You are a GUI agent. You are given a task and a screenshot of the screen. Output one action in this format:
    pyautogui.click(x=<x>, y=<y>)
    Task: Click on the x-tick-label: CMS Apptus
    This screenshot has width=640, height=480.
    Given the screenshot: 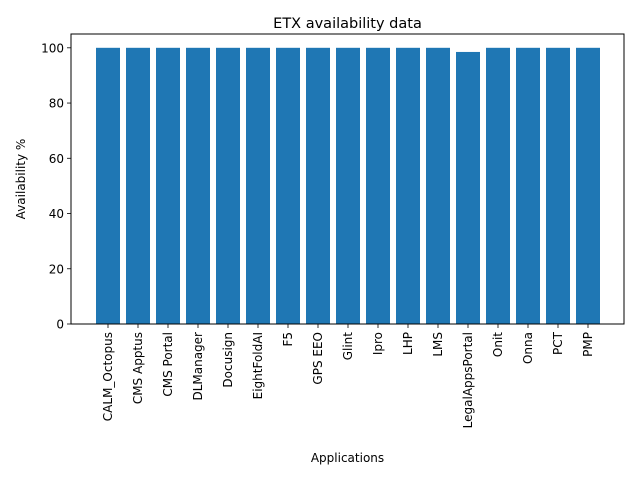 What is the action you would take?
    pyautogui.click(x=138, y=368)
    